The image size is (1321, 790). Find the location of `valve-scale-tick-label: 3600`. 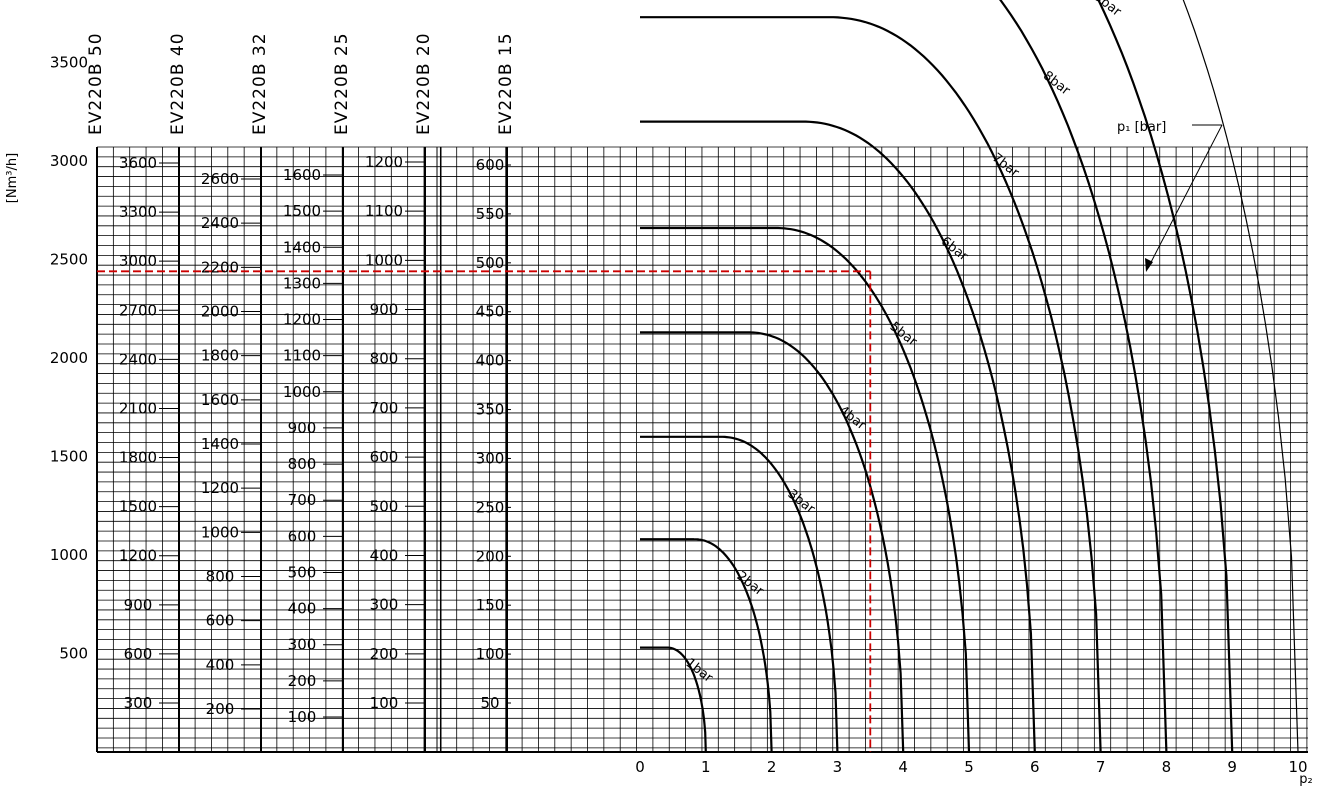

valve-scale-tick-label: 3600 is located at coordinates (138, 163).